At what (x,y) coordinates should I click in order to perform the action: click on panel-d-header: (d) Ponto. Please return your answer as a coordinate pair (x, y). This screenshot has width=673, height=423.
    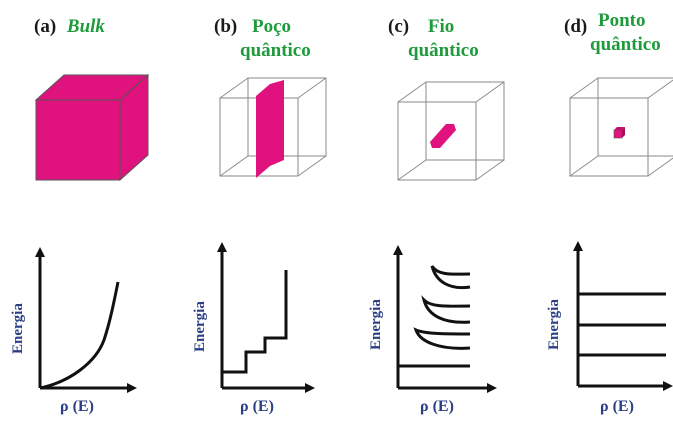
    Looking at the image, I should click on (605, 23).